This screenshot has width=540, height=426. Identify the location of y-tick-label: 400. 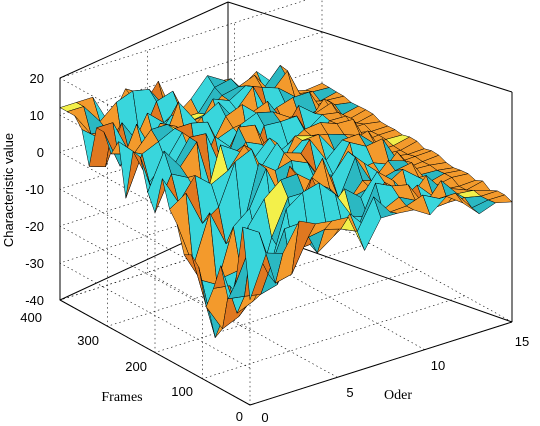
(31, 317).